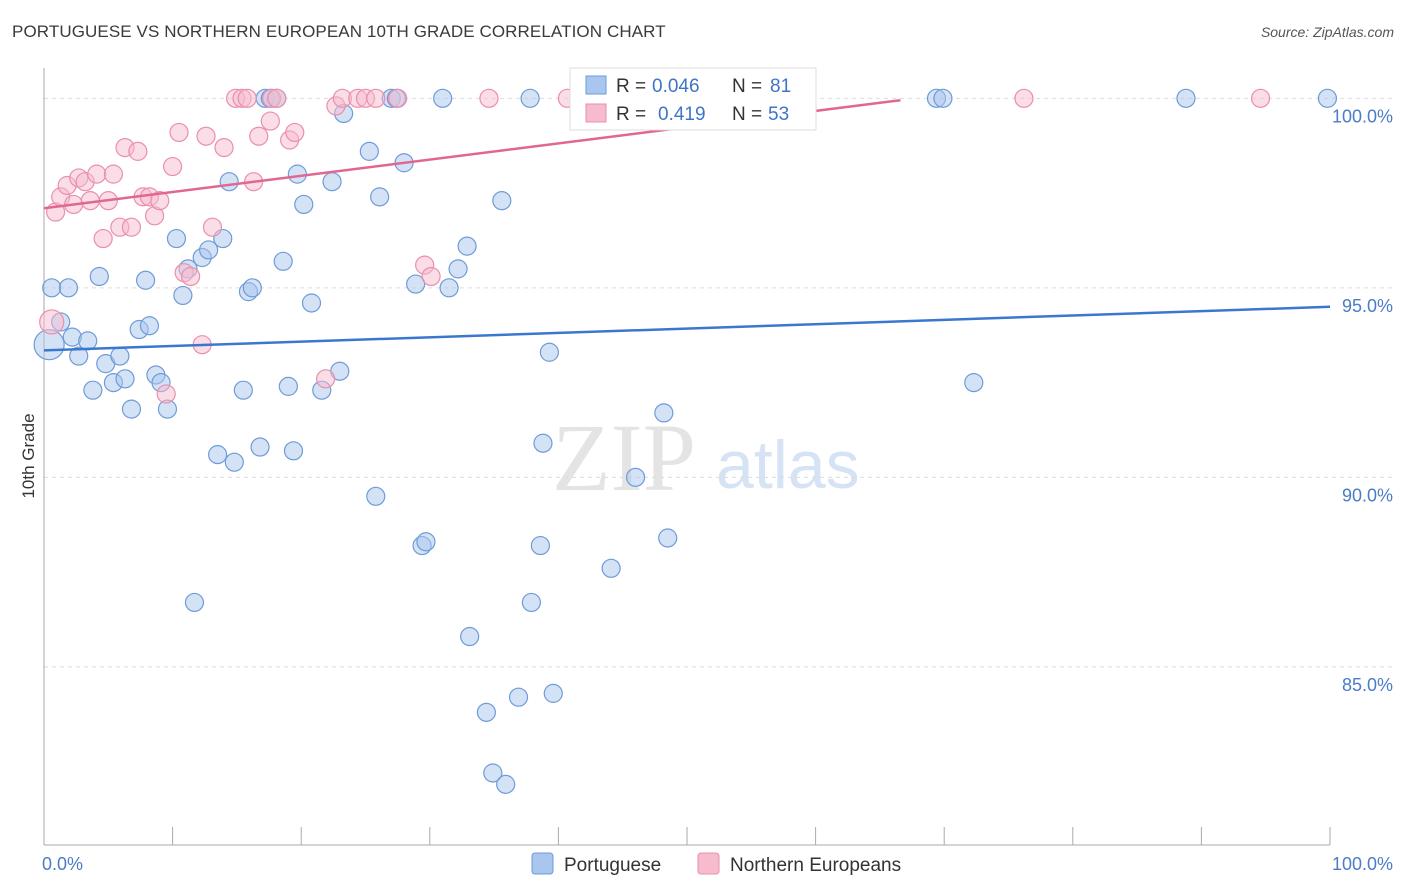  What do you see at coordinates (780, 86) in the screenshot?
I see `stats-n-value-blue: 81` at bounding box center [780, 86].